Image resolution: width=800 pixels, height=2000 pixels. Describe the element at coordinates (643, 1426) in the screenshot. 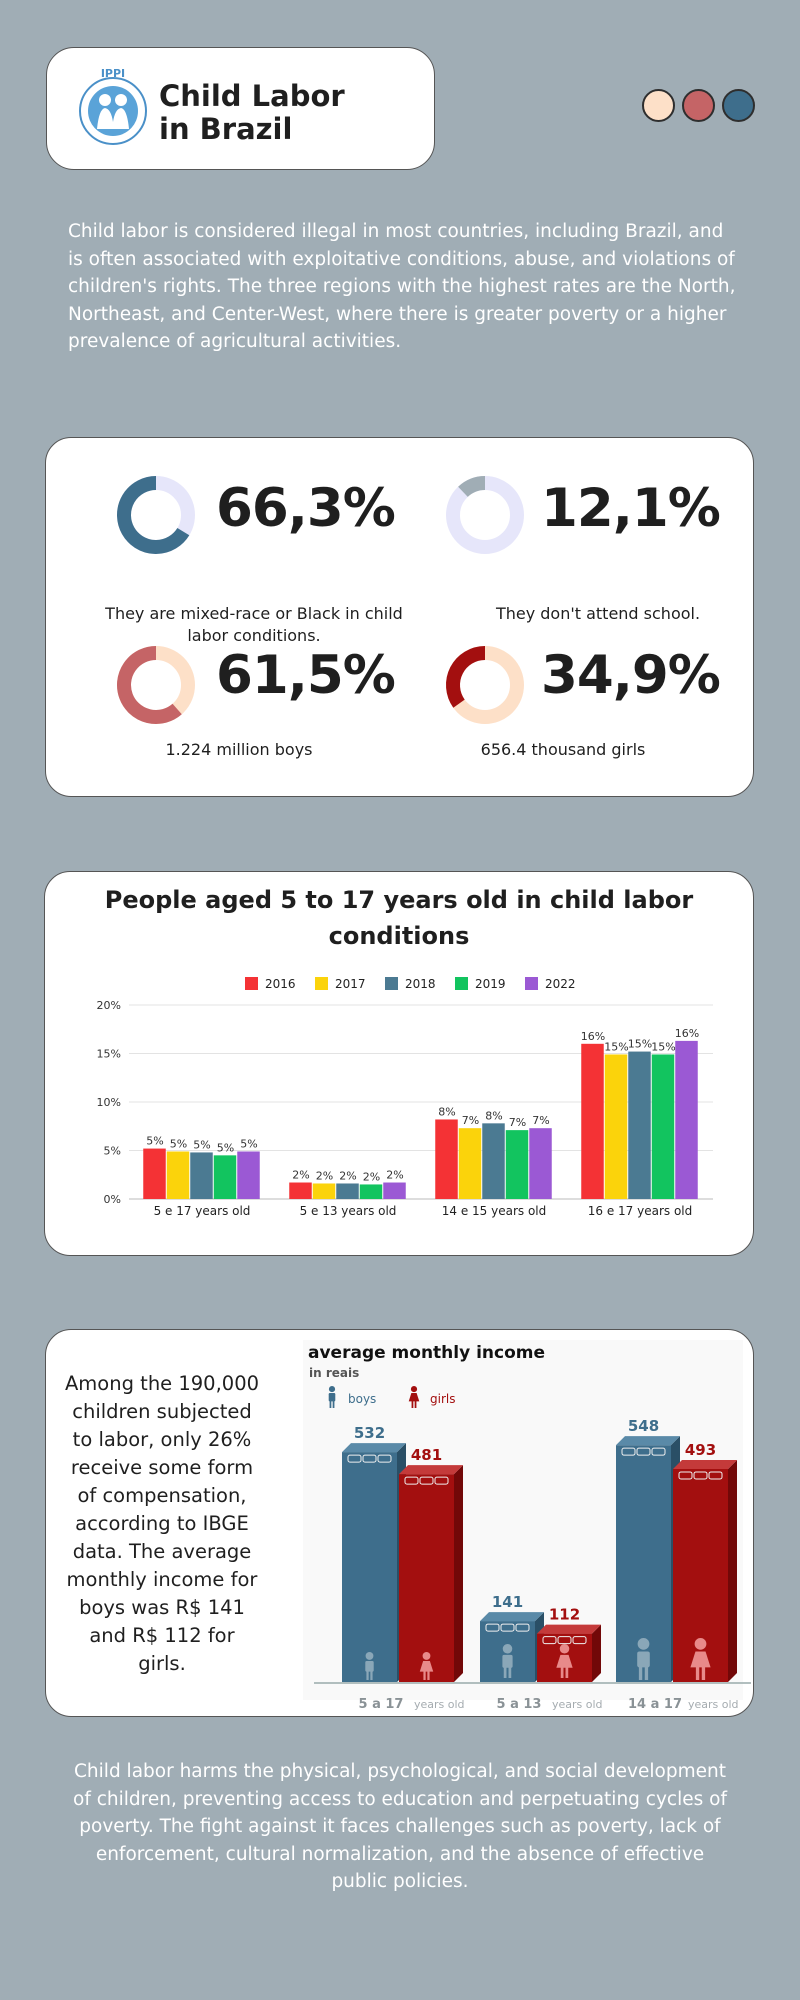

I see `income-value-label: 548` at that location.